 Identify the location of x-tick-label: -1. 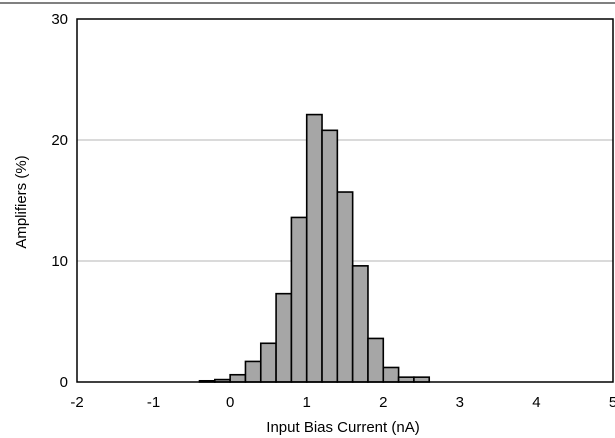
(153, 402).